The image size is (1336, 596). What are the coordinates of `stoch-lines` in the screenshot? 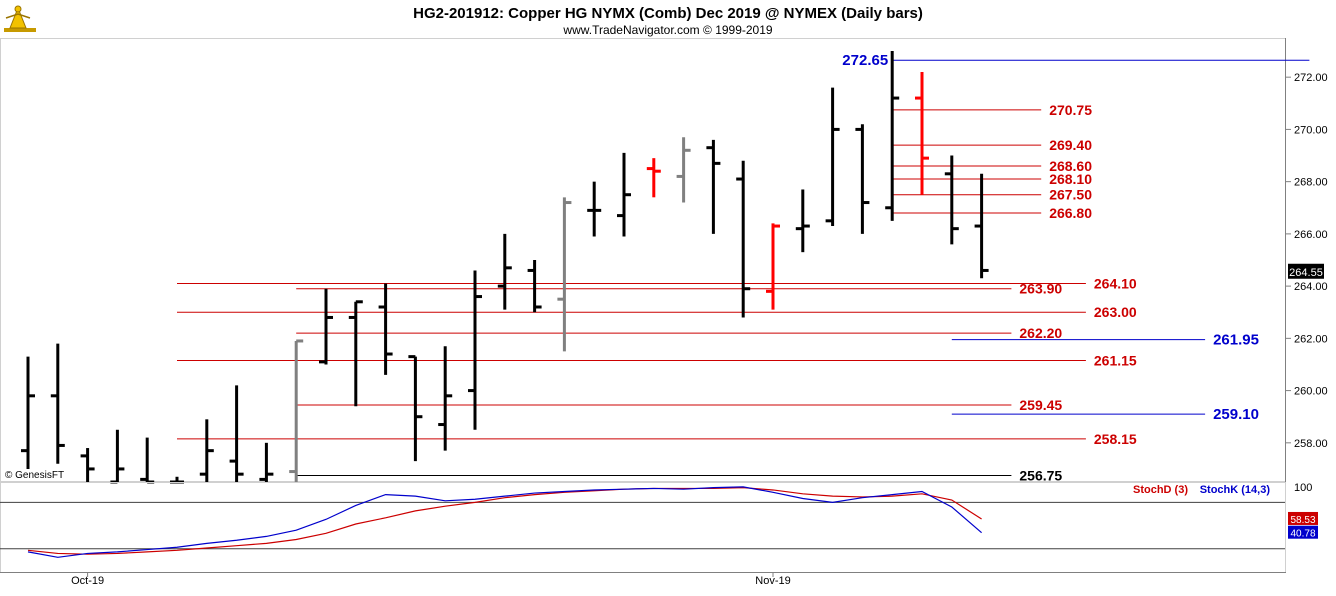 It's located at (504, 522).